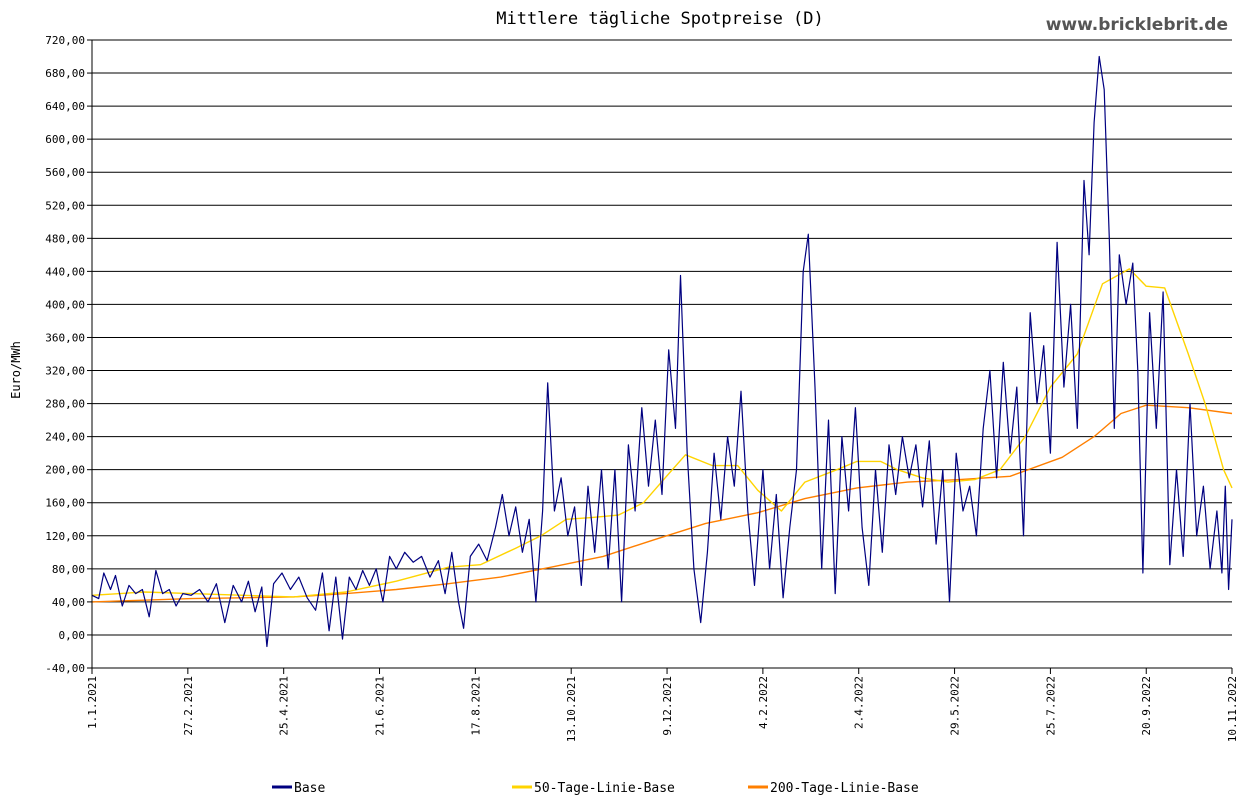 The height and width of the screenshot is (802, 1243). I want to click on y-tick-label: 560,00, so click(65, 172).